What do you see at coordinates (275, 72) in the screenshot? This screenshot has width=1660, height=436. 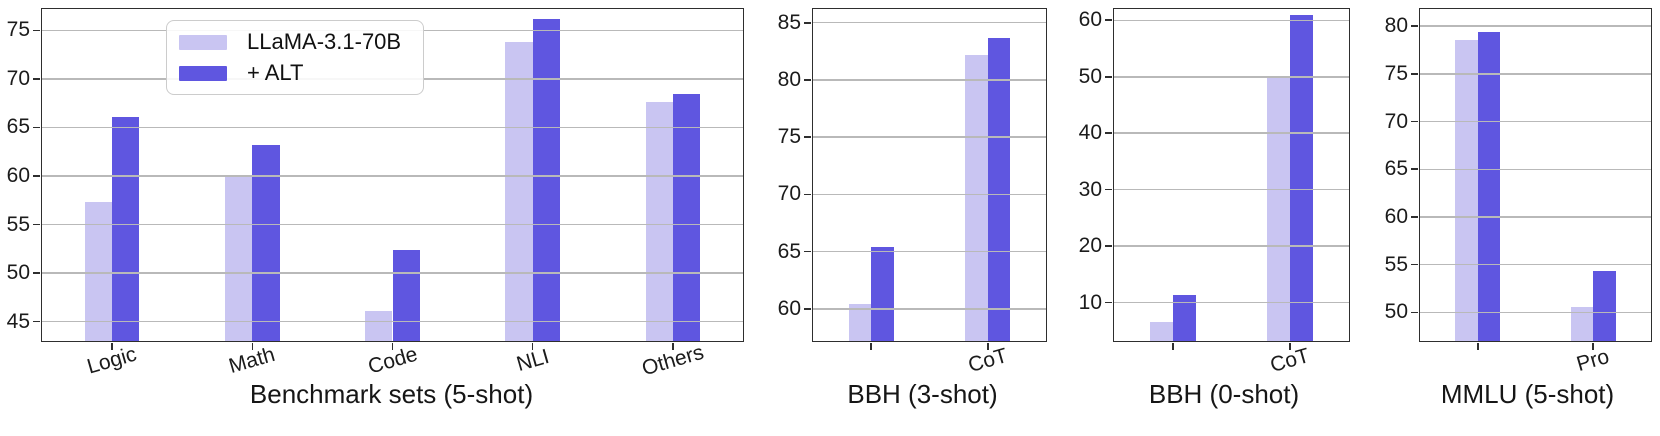 I see `legend-label-alt: + ALT` at bounding box center [275, 72].